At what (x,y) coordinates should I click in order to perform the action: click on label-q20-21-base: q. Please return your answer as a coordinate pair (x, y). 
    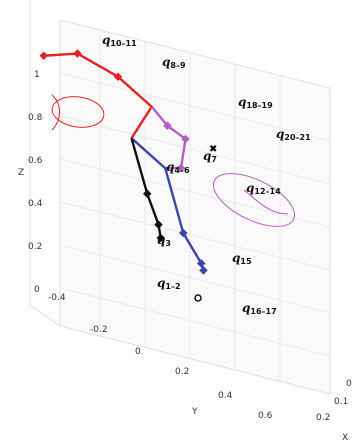
    Looking at the image, I should click on (280, 134).